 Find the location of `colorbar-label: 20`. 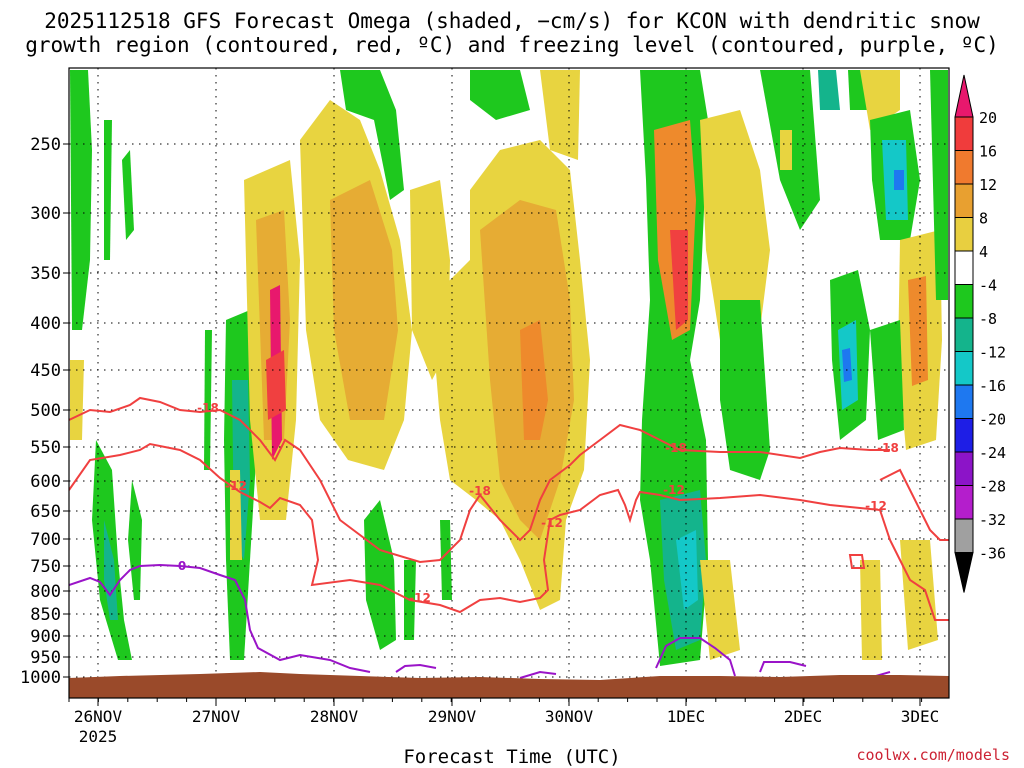

colorbar-label: 20 is located at coordinates (988, 118).